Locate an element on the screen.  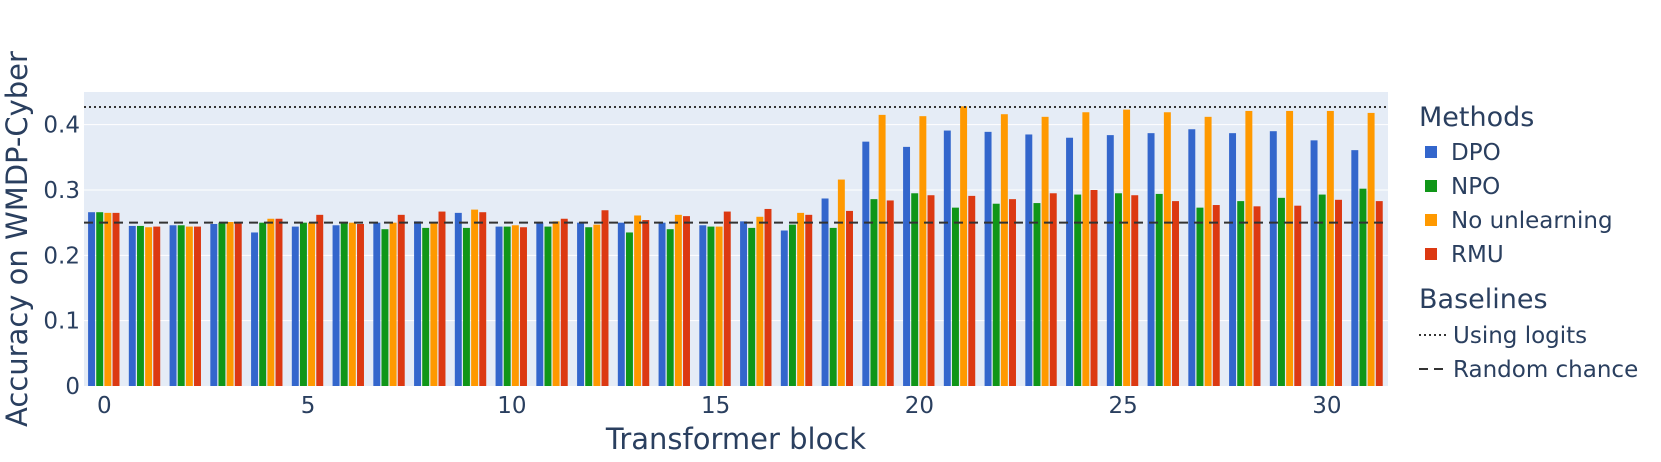
y-tick-label: 0 is located at coordinates (72, 387).